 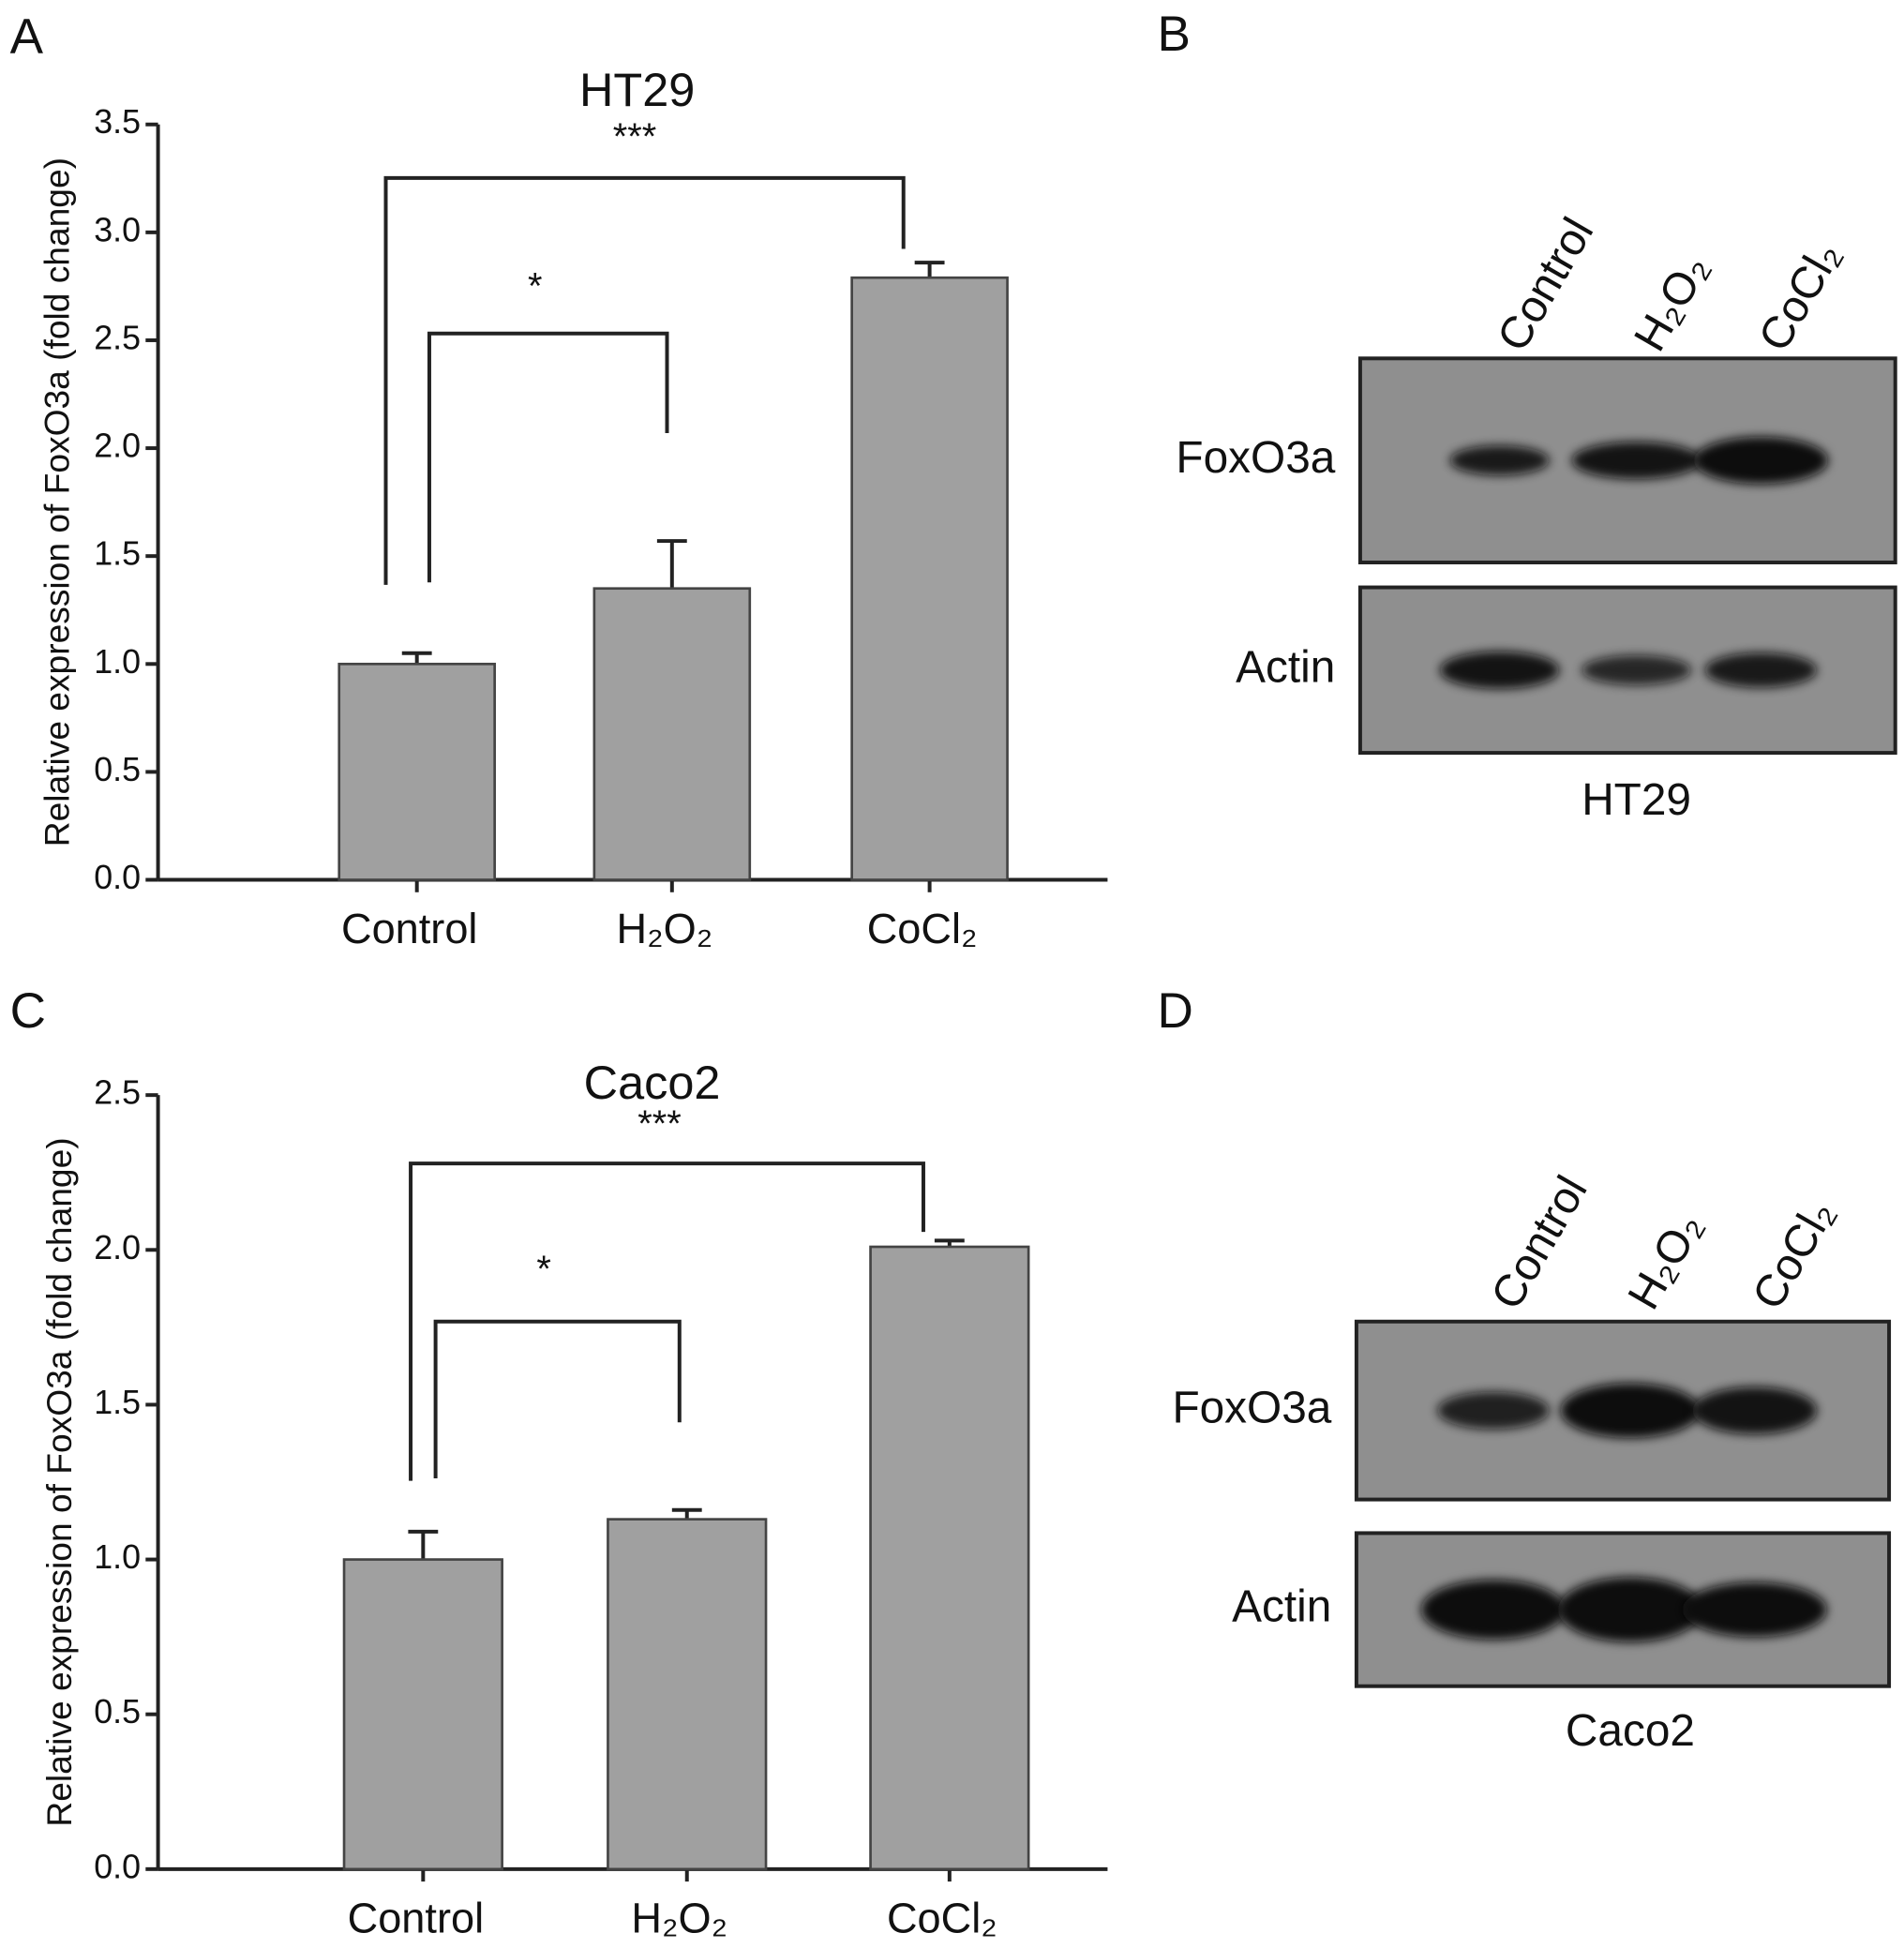 I want to click on y-tick-label: 3.5, so click(x=117, y=122).